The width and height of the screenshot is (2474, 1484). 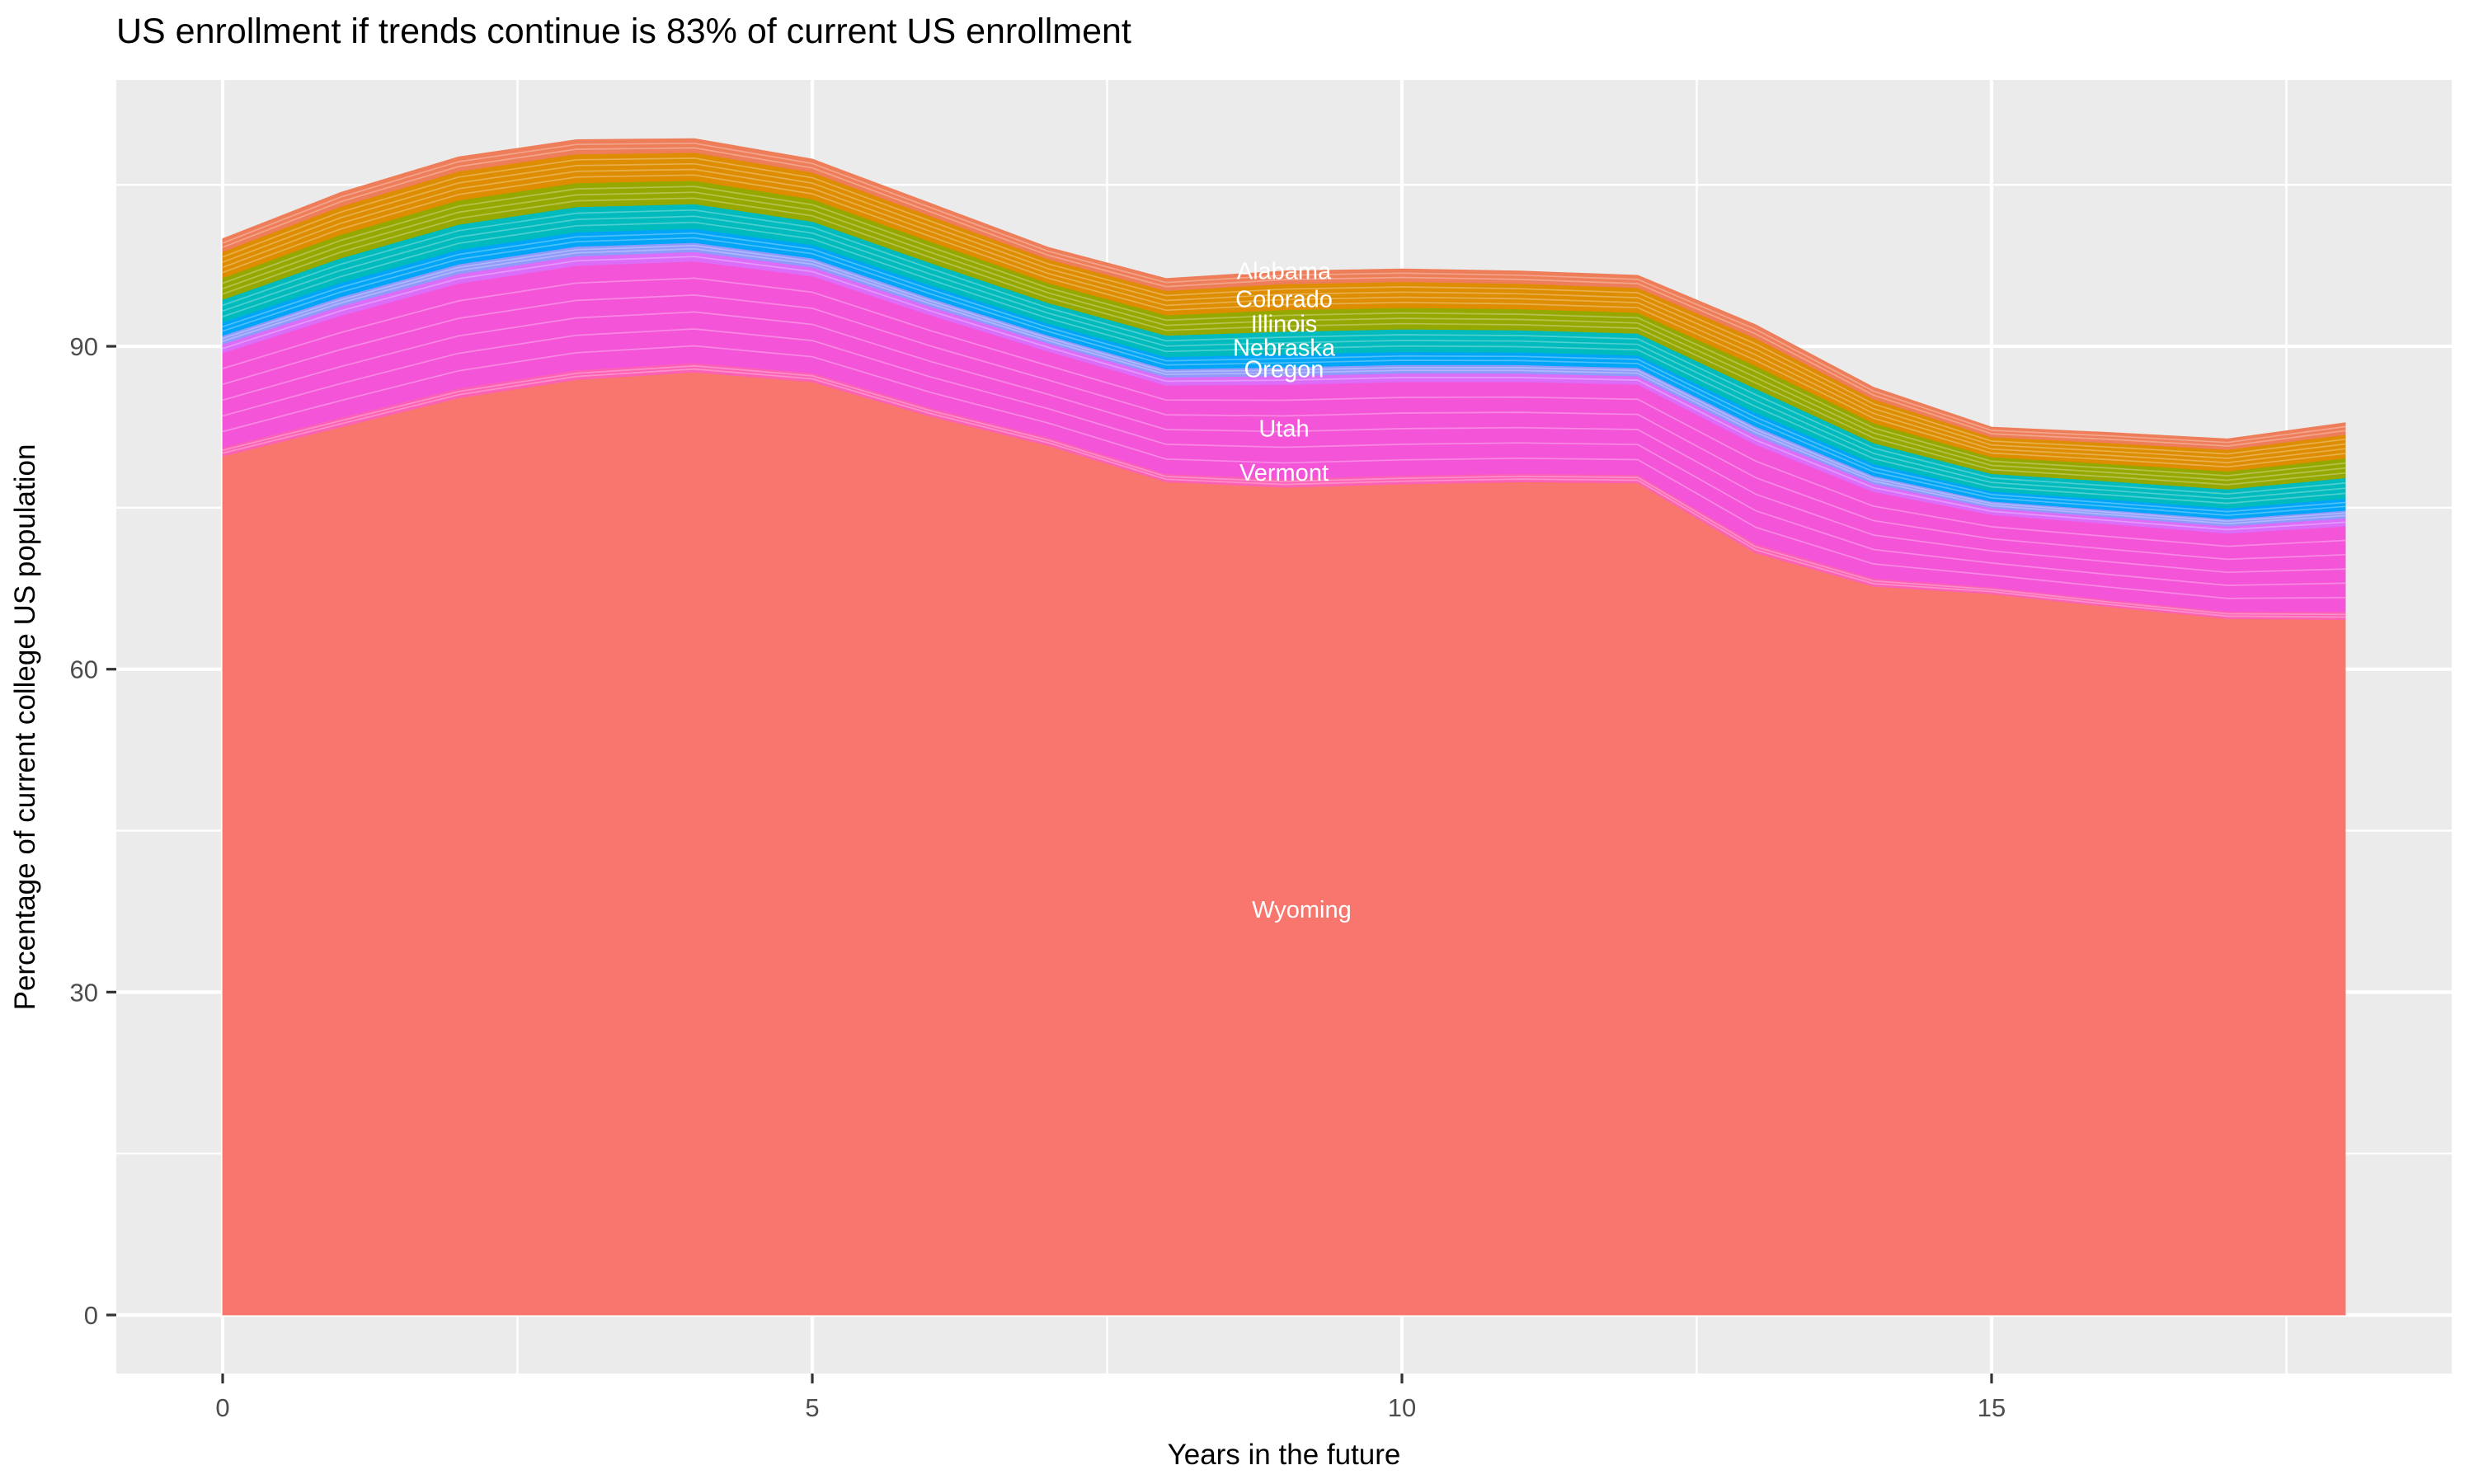 I want to click on state-label-wyoming: Wyoming, so click(x=1302, y=910).